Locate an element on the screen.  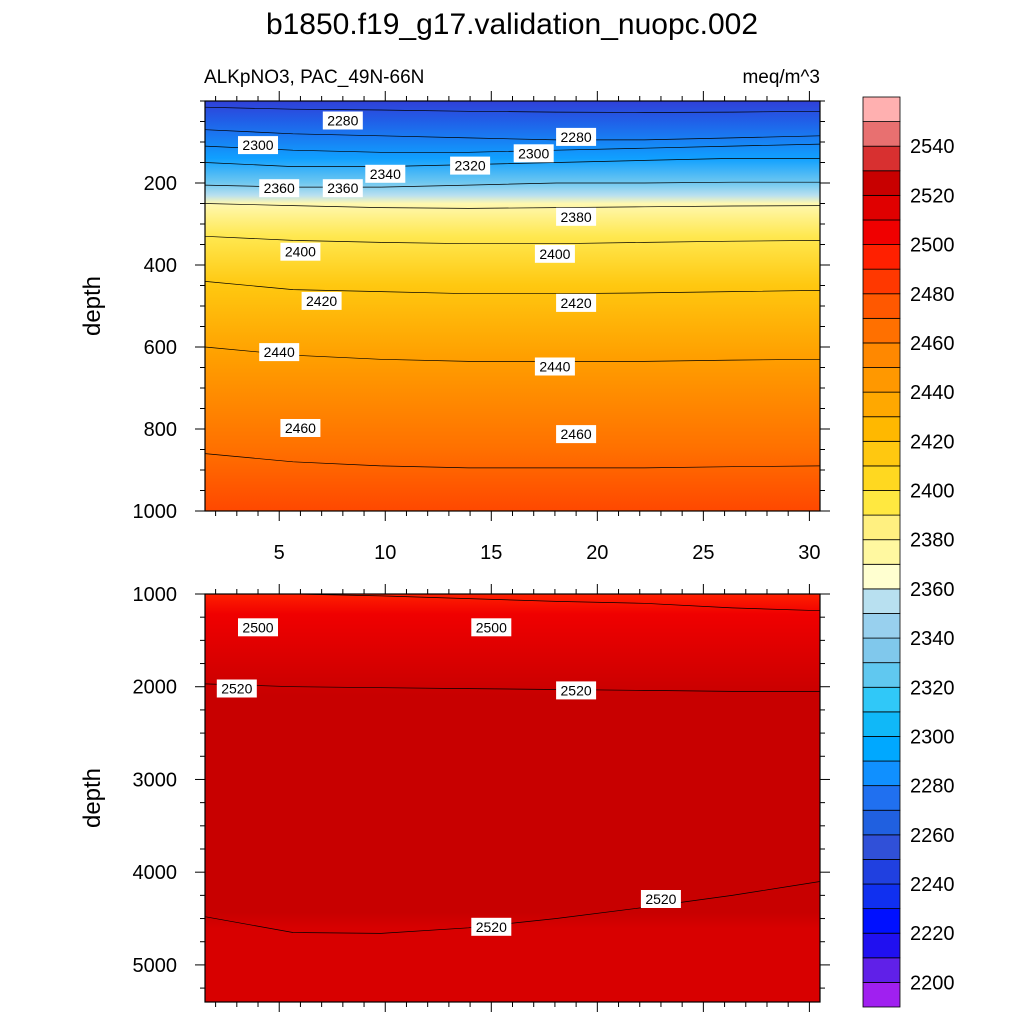
colorbar-tick-label: 2340 is located at coordinates (932, 639).